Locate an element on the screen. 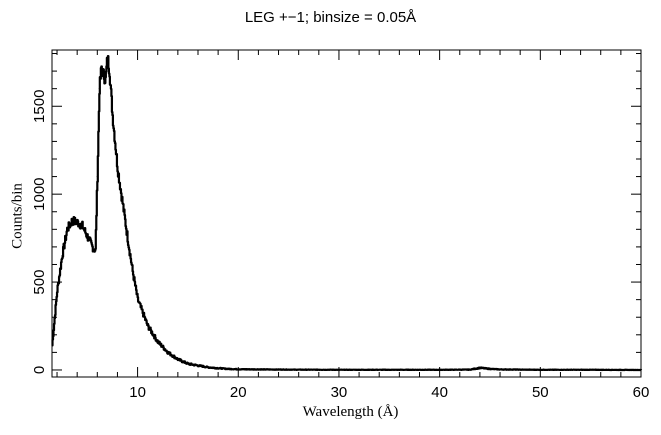  x-axis-label: Wavelength (Å) is located at coordinates (350, 412).